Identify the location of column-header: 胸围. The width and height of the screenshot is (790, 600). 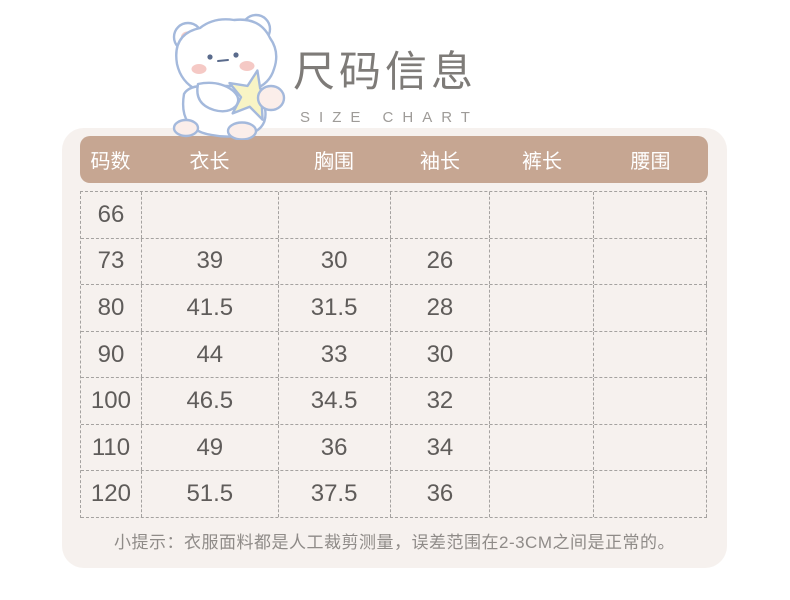
(334, 162).